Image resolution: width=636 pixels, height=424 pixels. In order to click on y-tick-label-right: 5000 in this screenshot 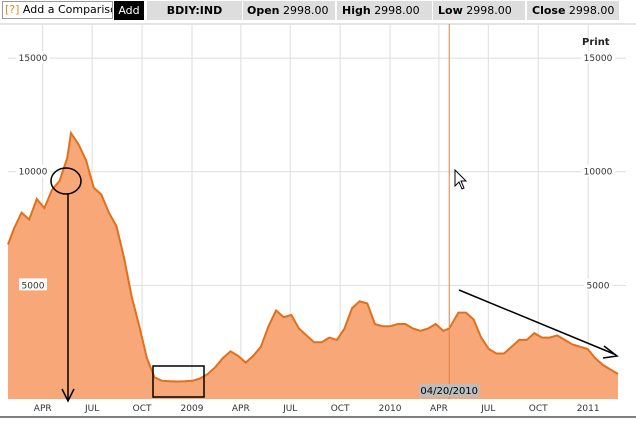, I will do `click(598, 286)`.